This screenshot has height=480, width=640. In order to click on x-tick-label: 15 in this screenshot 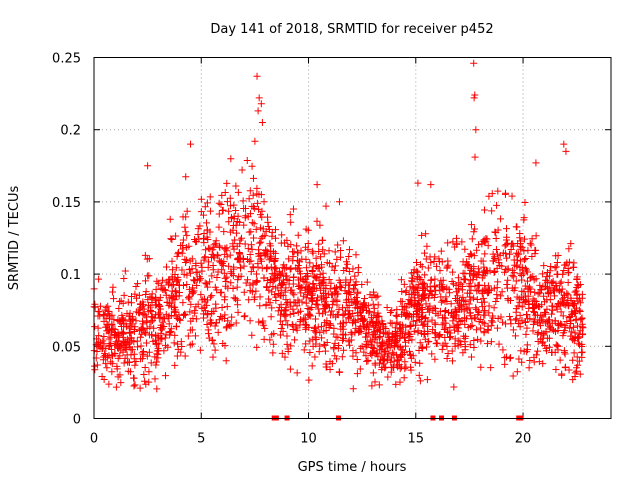, I will do `click(416, 439)`.